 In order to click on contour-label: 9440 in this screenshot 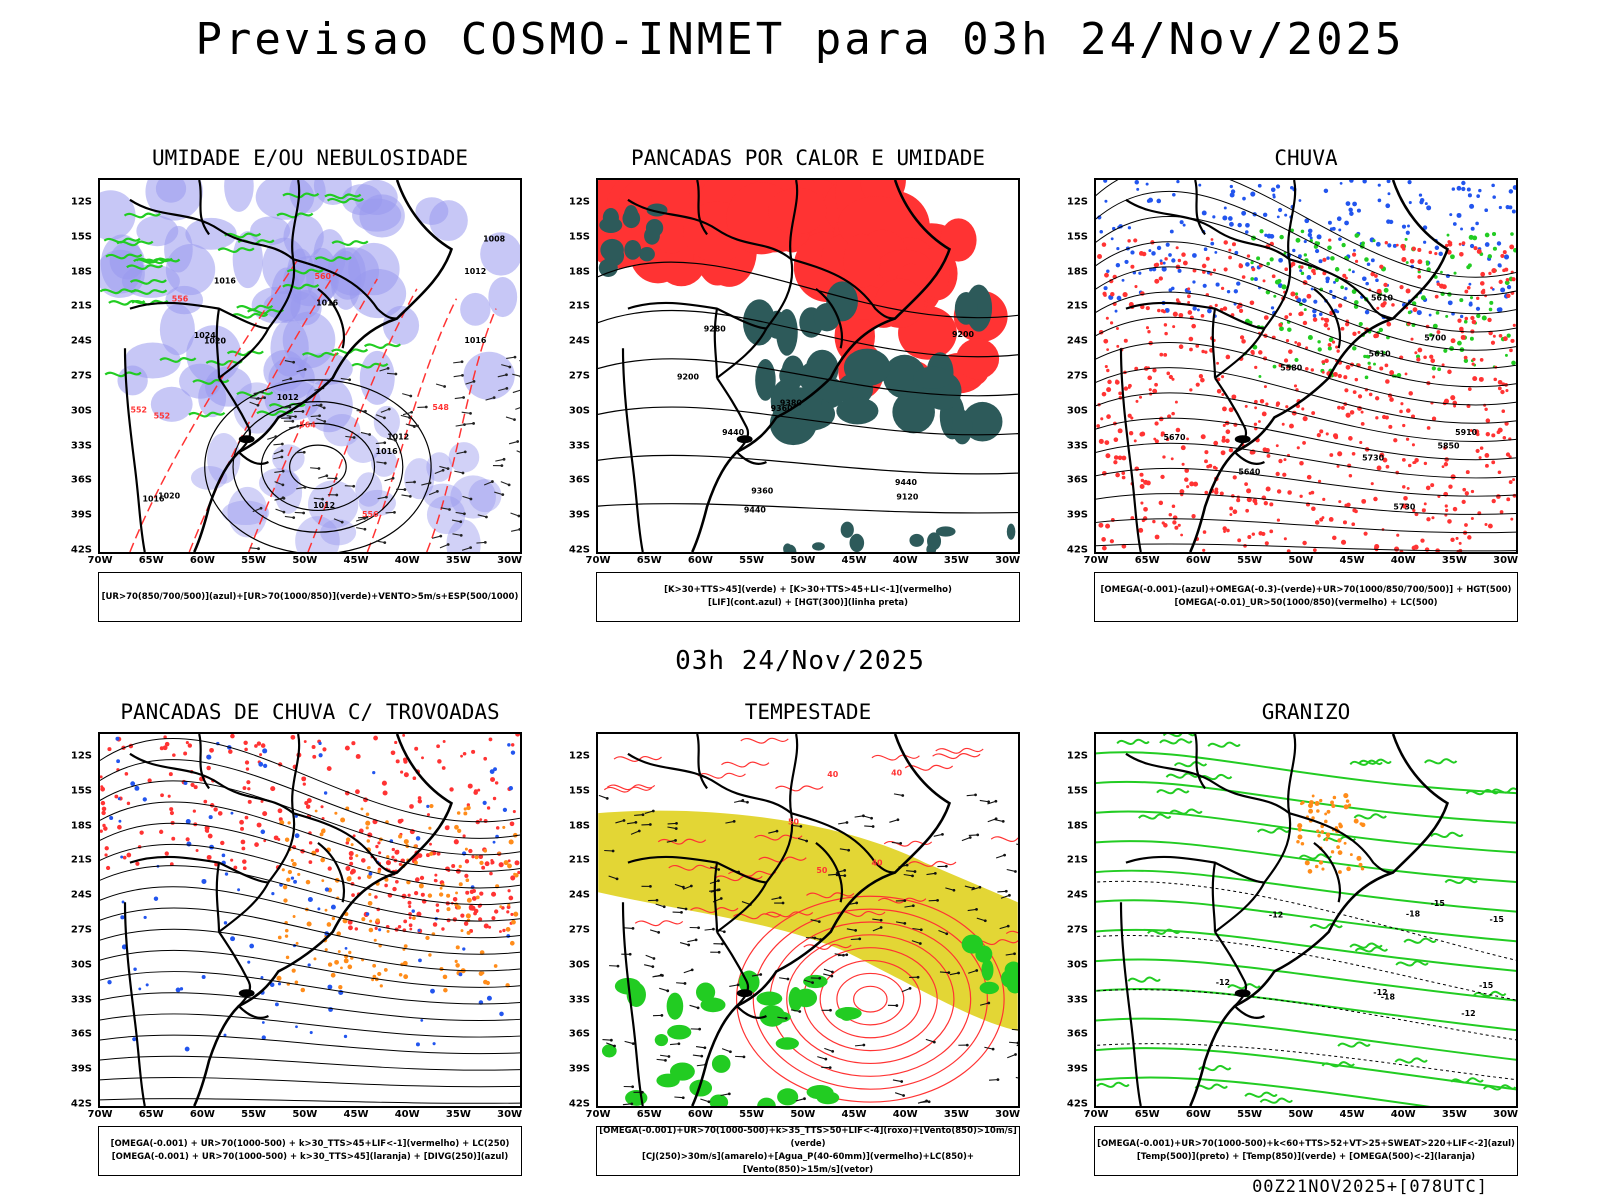, I will do `click(733, 432)`.